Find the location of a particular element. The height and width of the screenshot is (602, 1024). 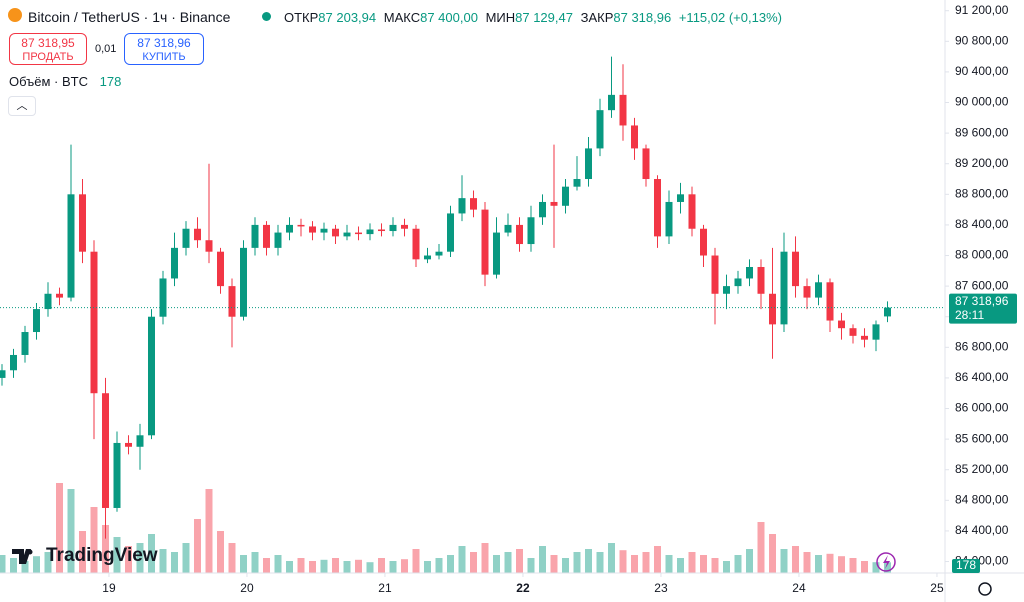

x-tick-label: 20 is located at coordinates (247, 588).